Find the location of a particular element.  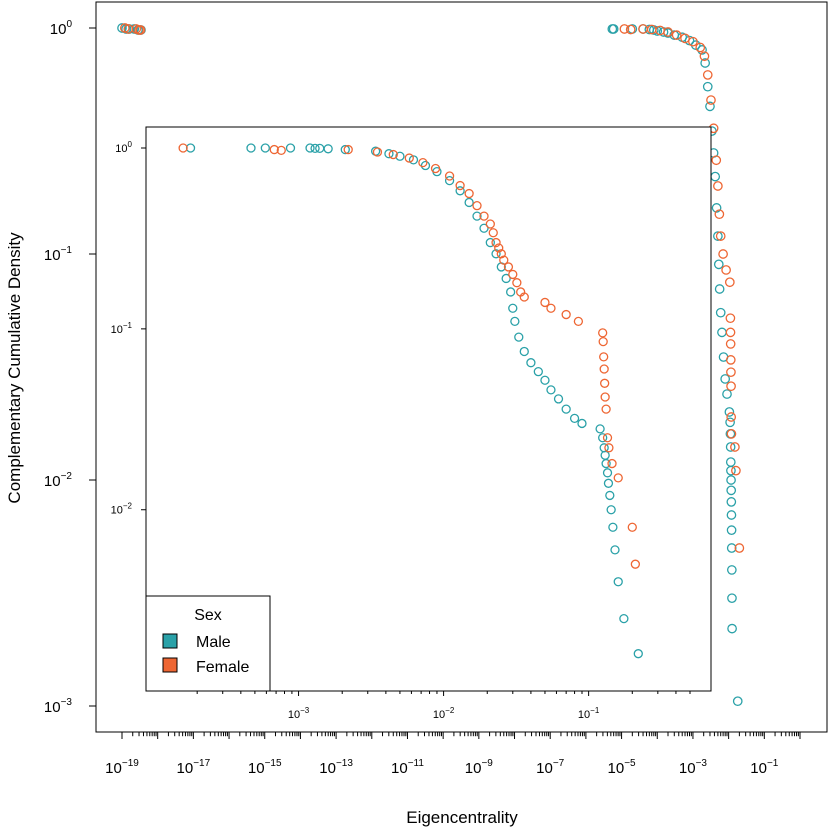

legend-label-female: Female is located at coordinates (222, 667).